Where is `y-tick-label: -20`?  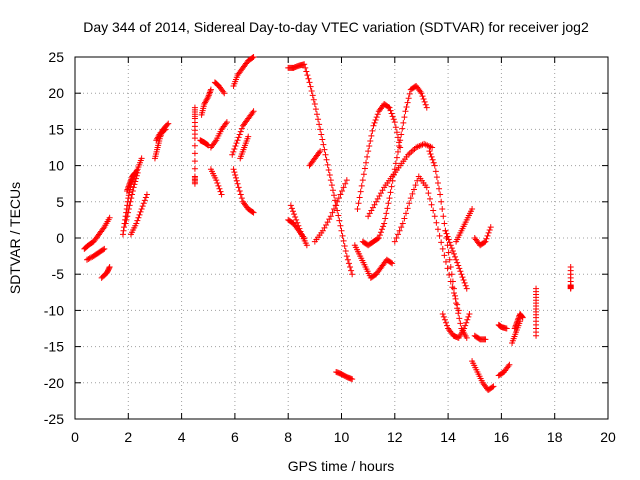
y-tick-label: -20 is located at coordinates (54, 383).